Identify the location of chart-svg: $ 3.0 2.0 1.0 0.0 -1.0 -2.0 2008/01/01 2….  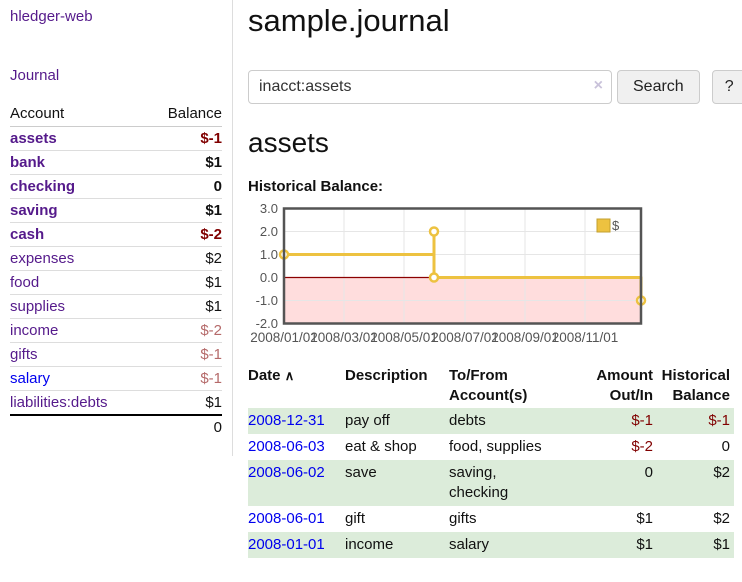
(448, 273).